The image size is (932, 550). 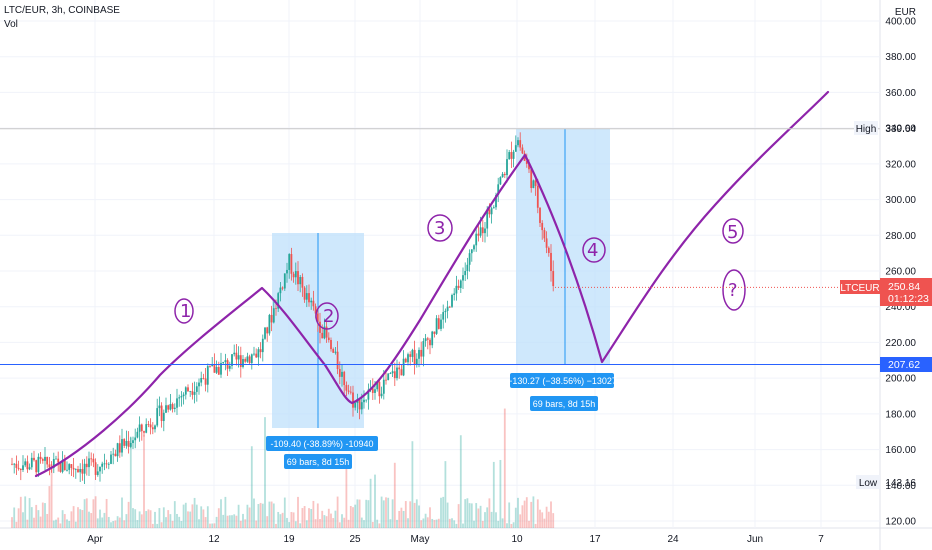 What do you see at coordinates (733, 290) in the screenshot?
I see `annotation-question: ?` at bounding box center [733, 290].